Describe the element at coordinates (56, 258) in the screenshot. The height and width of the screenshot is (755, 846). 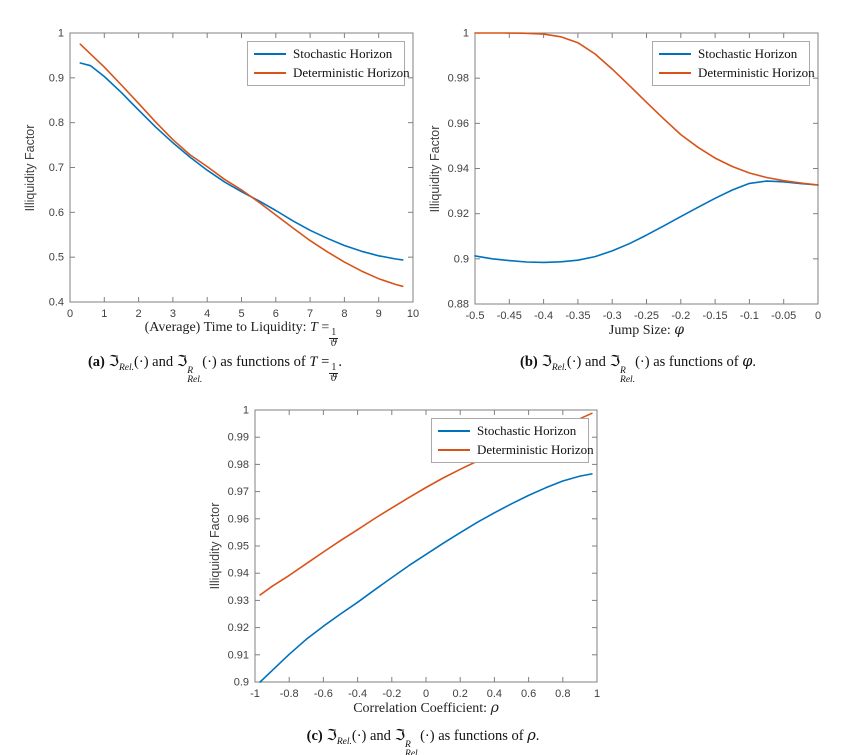
I see `svg-text: 0.5` at that location.